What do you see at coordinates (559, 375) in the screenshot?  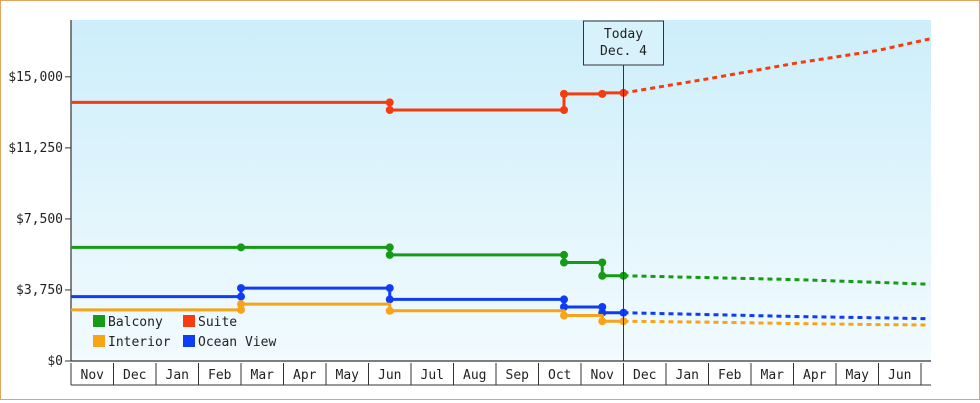 I see `x-tick-label: Oct` at bounding box center [559, 375].